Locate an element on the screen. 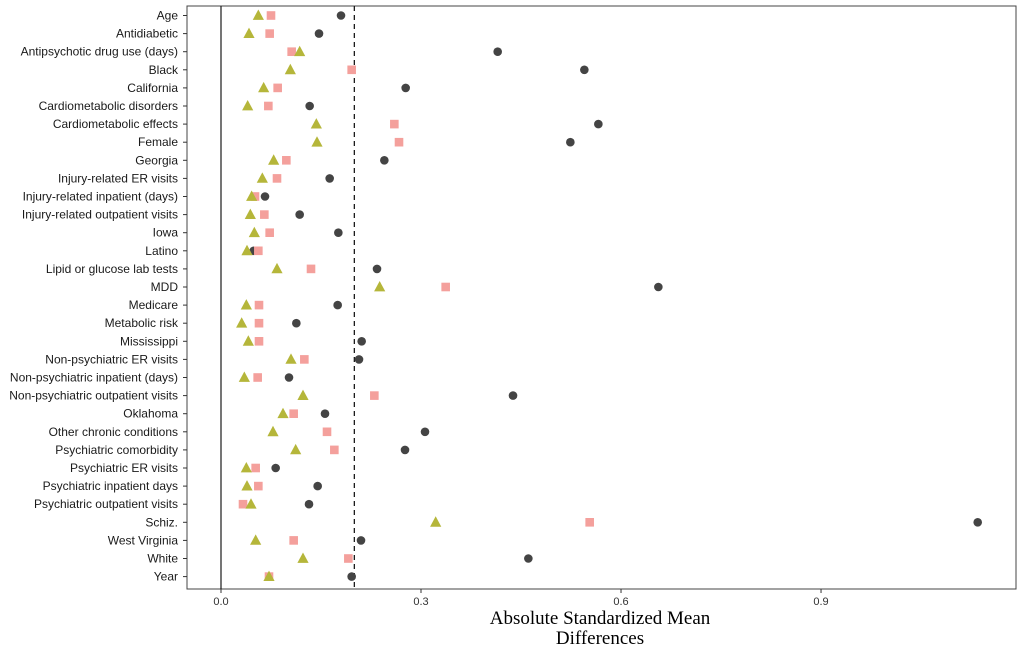 This screenshot has width=1021, height=650. marker-square-injury-related-er-visits is located at coordinates (277, 178).